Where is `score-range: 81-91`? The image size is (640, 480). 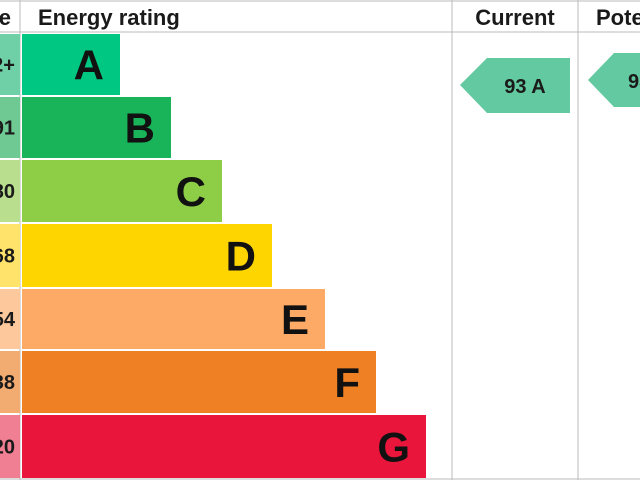
score-range: 81-91 is located at coordinates (7, 129).